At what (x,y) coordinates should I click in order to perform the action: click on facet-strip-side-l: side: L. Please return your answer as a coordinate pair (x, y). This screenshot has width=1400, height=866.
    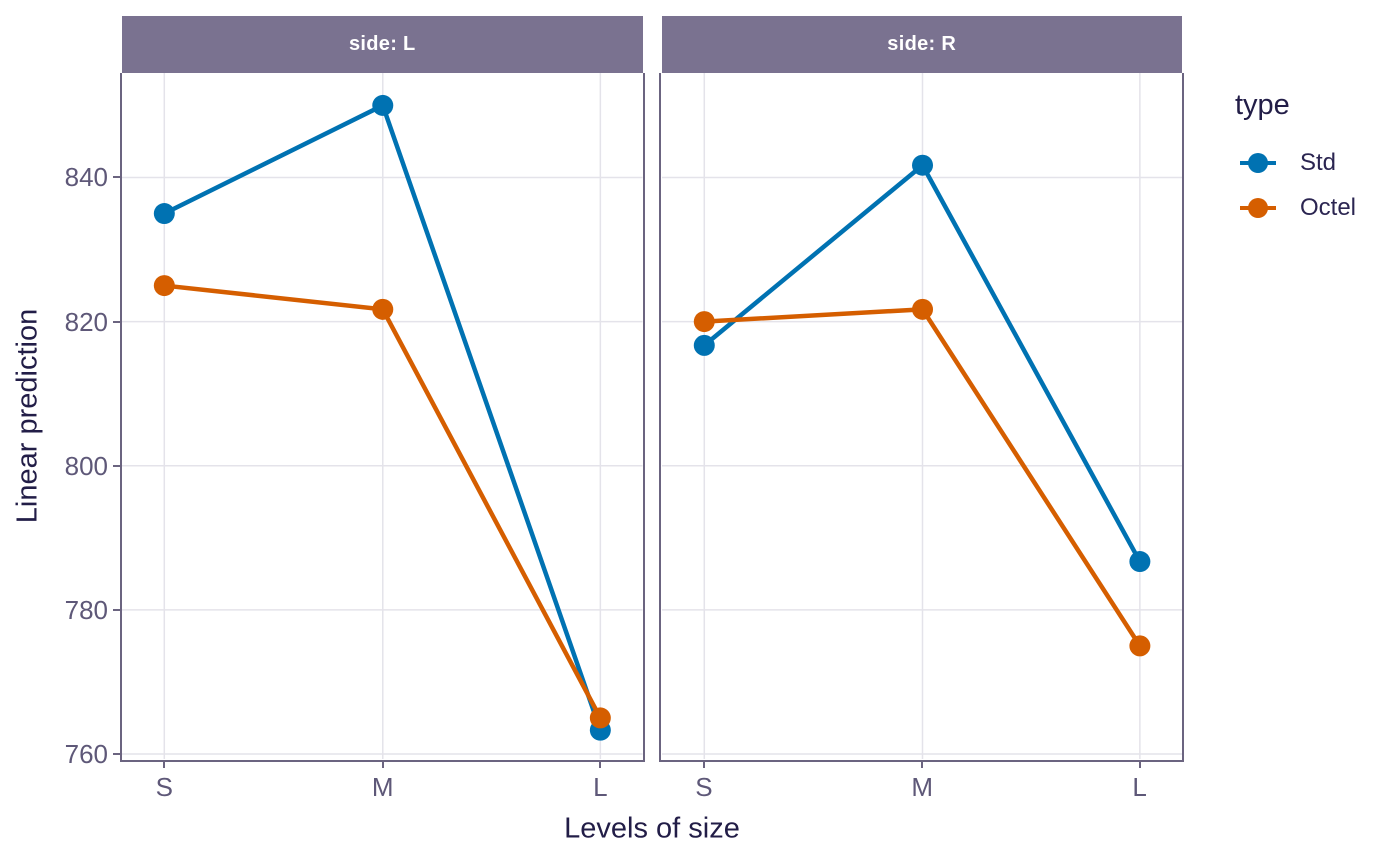
    Looking at the image, I should click on (382, 45).